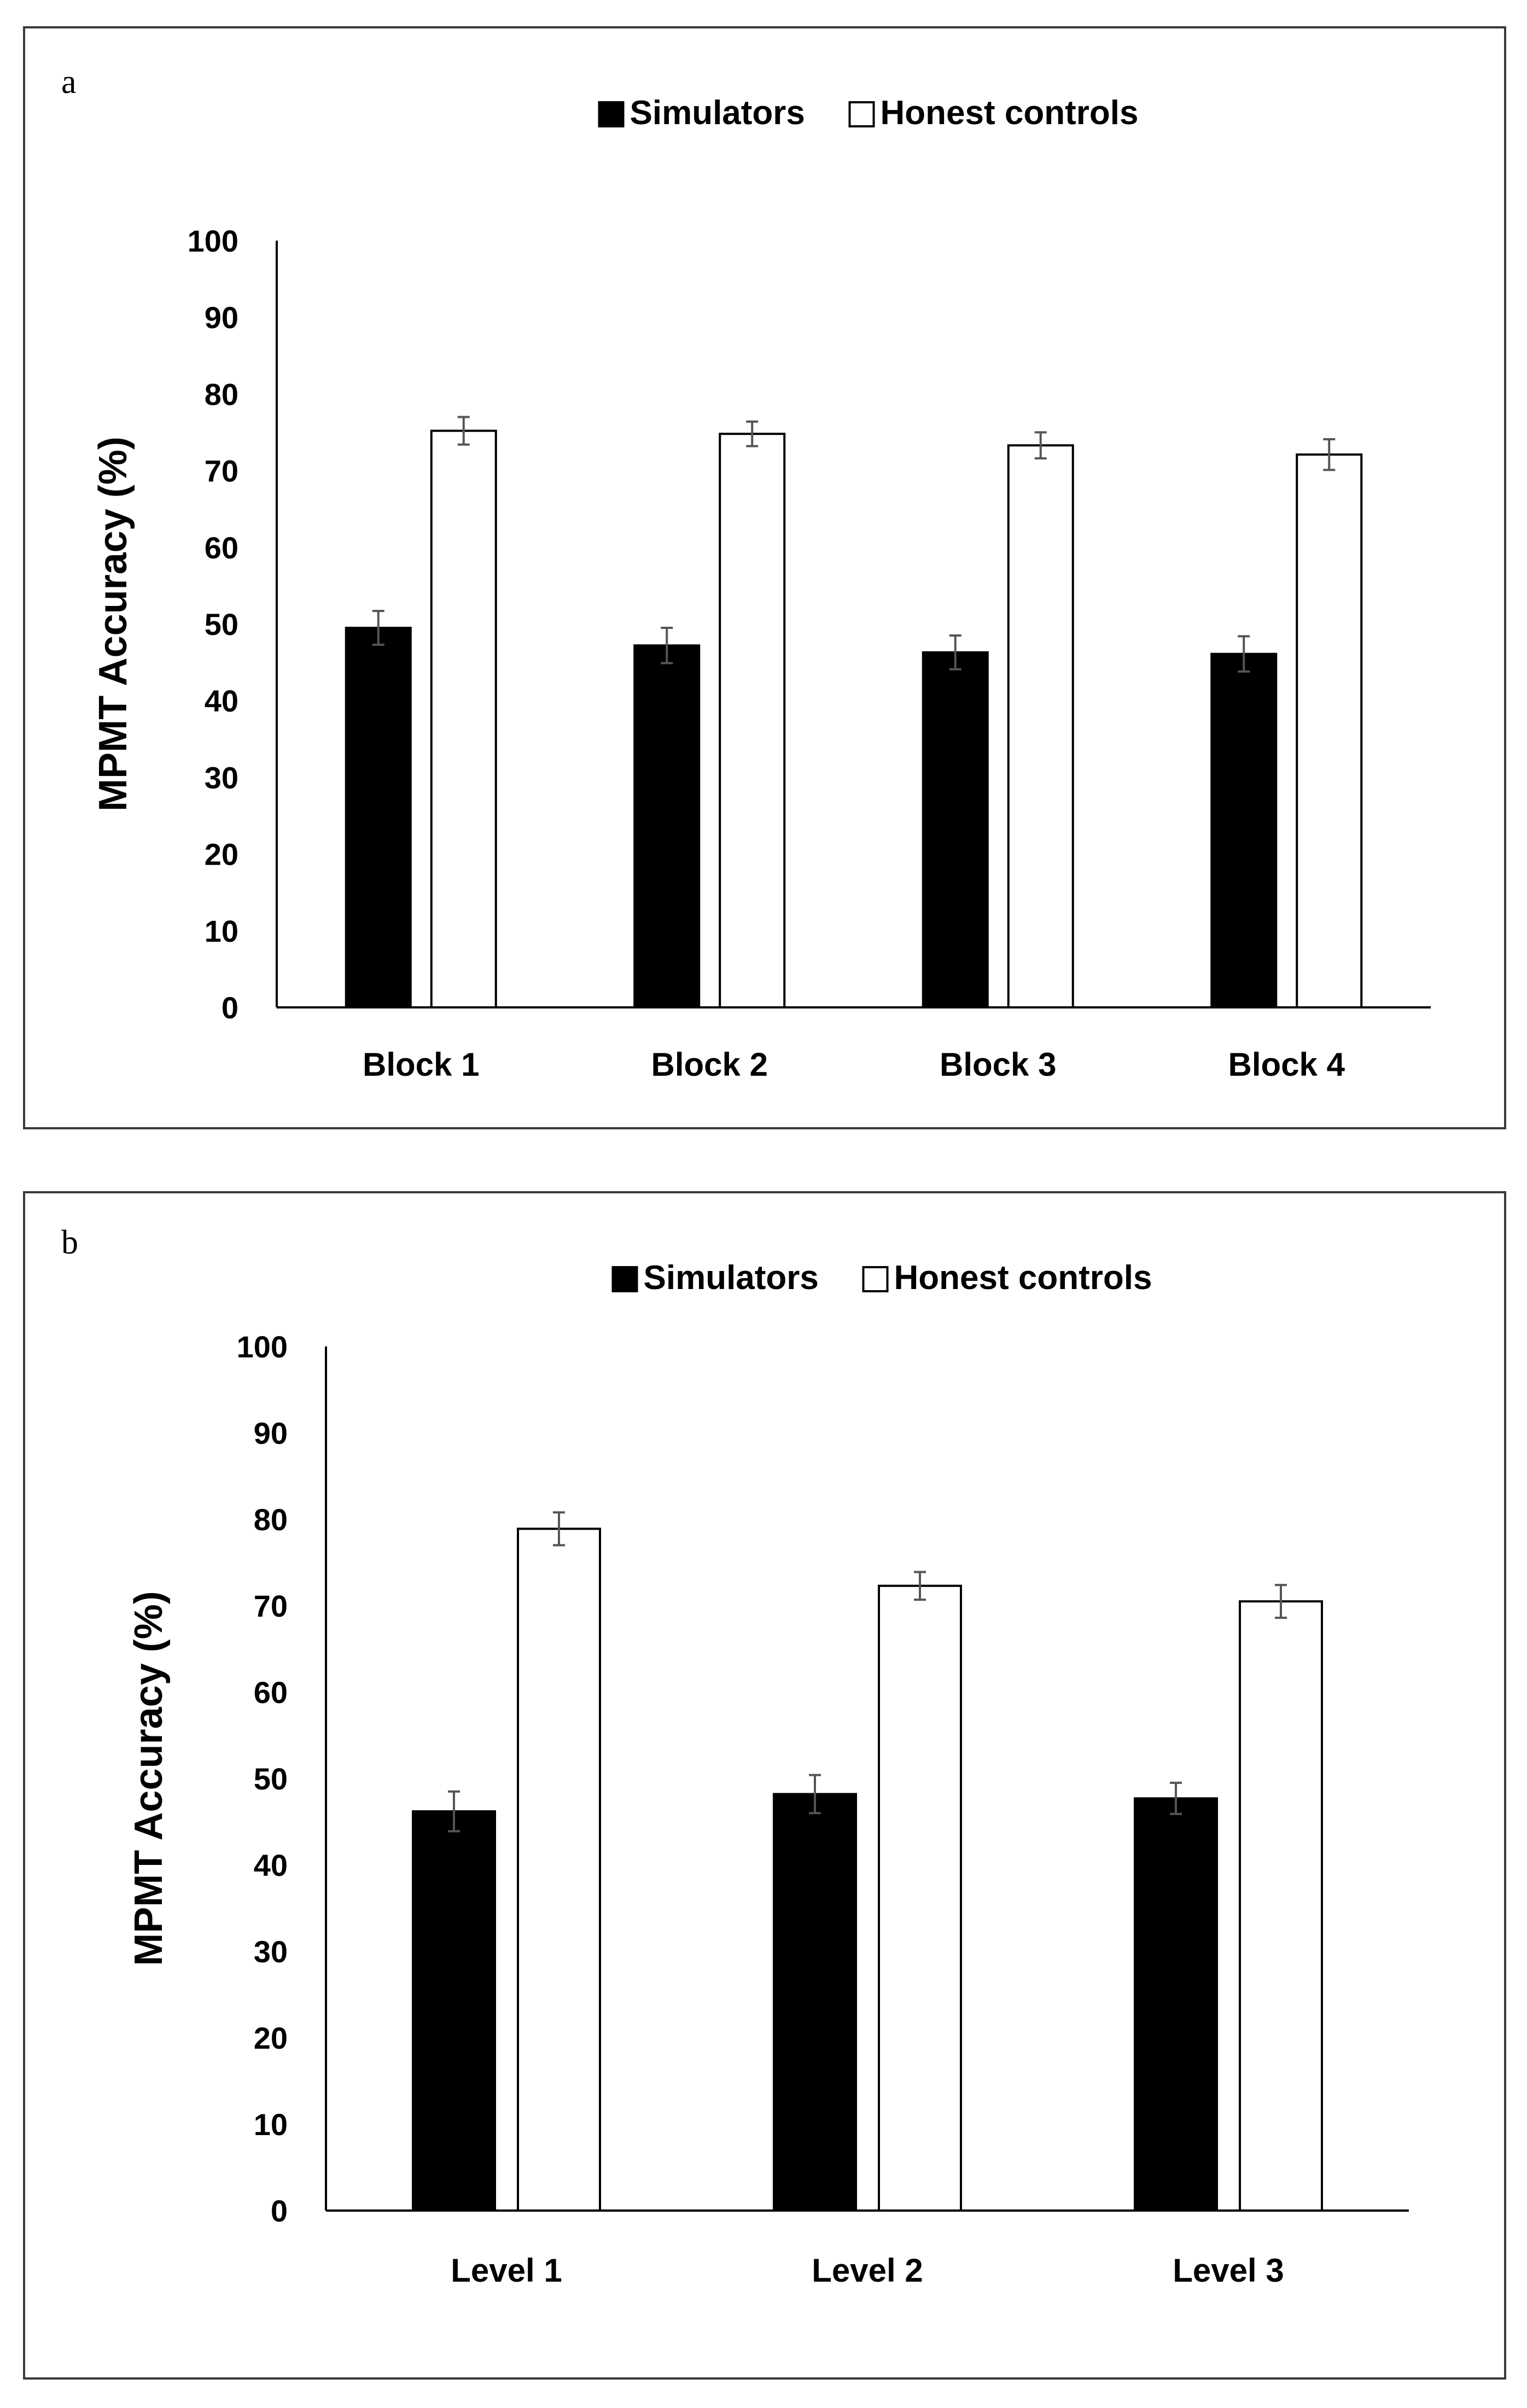 The image size is (1527, 2408). Describe the element at coordinates (709, 1064) in the screenshot. I see `chart-a-x-tick-label-block-2: Block 2` at that location.